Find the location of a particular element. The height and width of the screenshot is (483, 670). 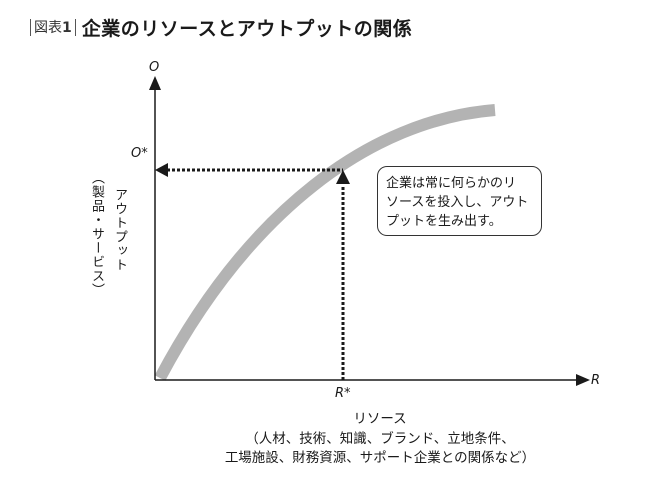

x-marker-label: R* is located at coordinates (343, 393).